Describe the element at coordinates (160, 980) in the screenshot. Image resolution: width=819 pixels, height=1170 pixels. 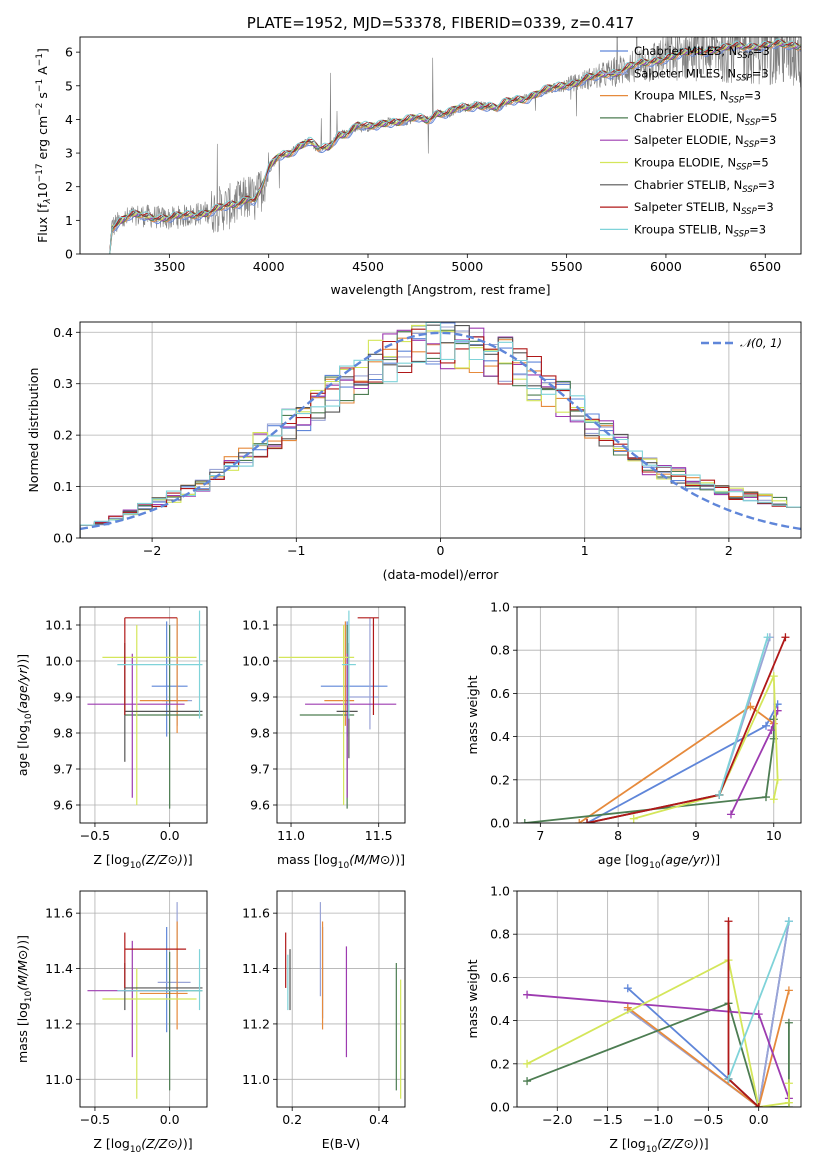
I see `errorbar-kroupa_stelib` at that location.